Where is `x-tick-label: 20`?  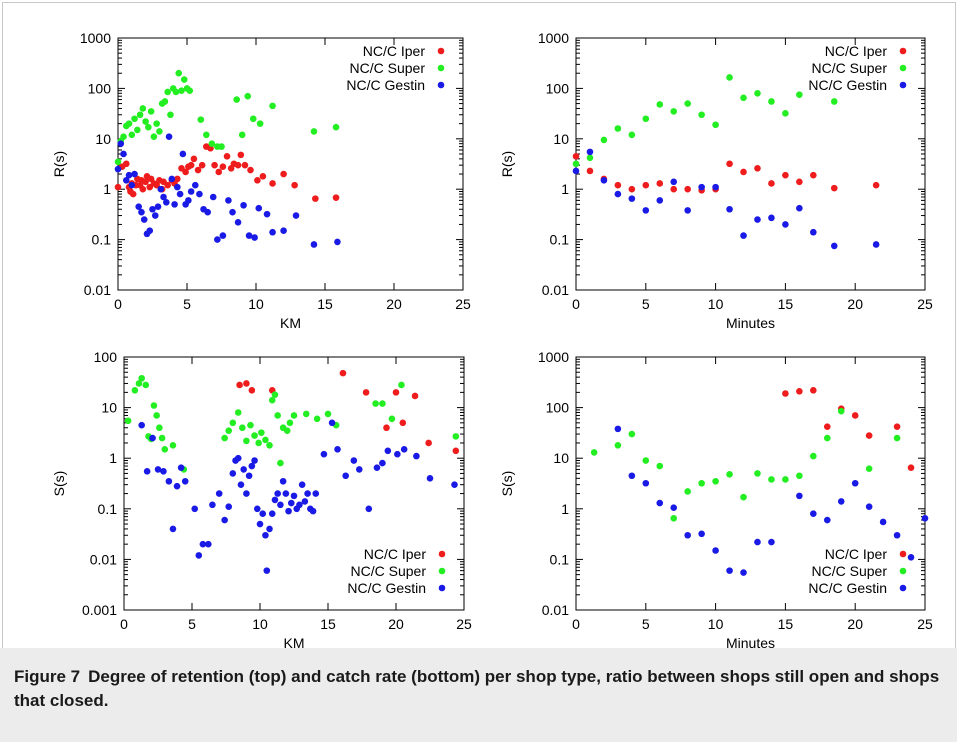 x-tick-label: 20 is located at coordinates (855, 624).